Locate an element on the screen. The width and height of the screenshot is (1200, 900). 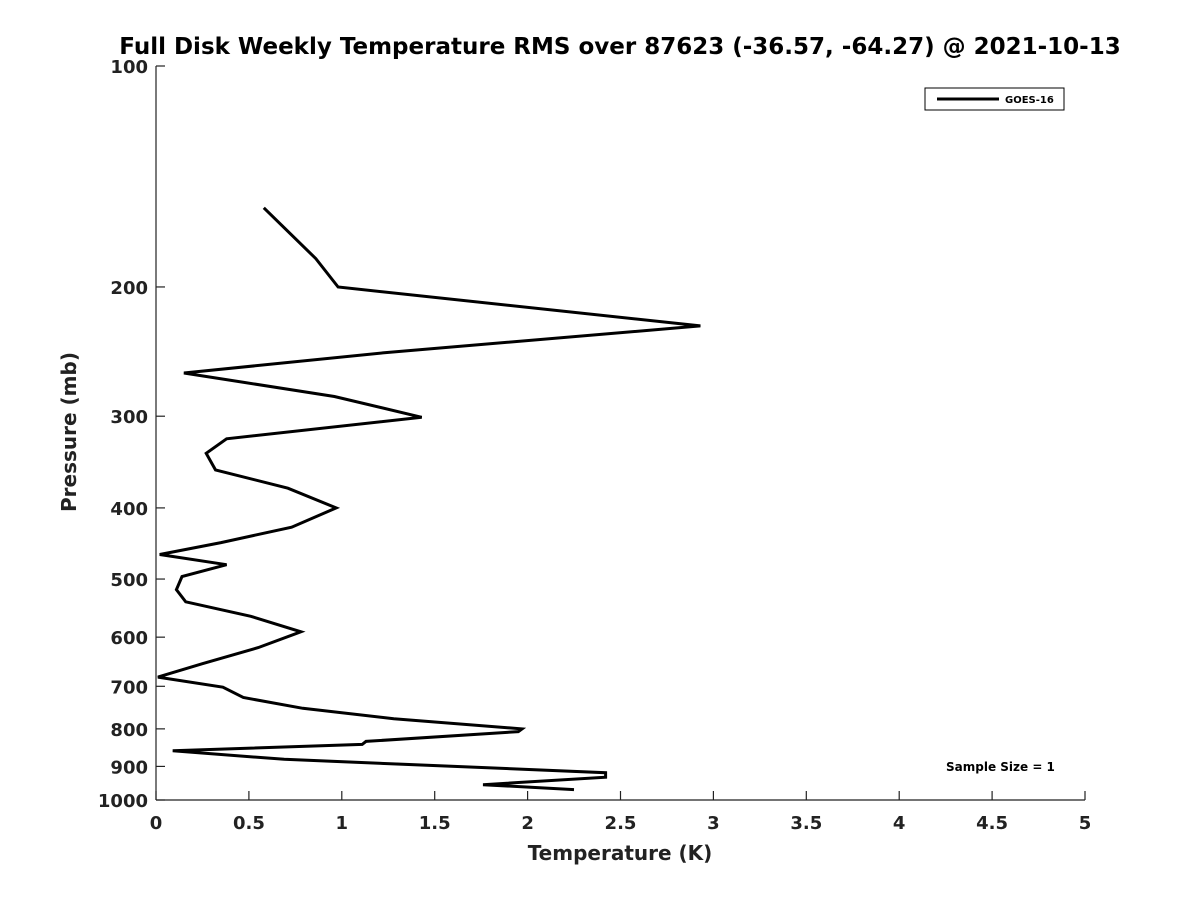
x-tick-label: 3.5 is located at coordinates (806, 823).